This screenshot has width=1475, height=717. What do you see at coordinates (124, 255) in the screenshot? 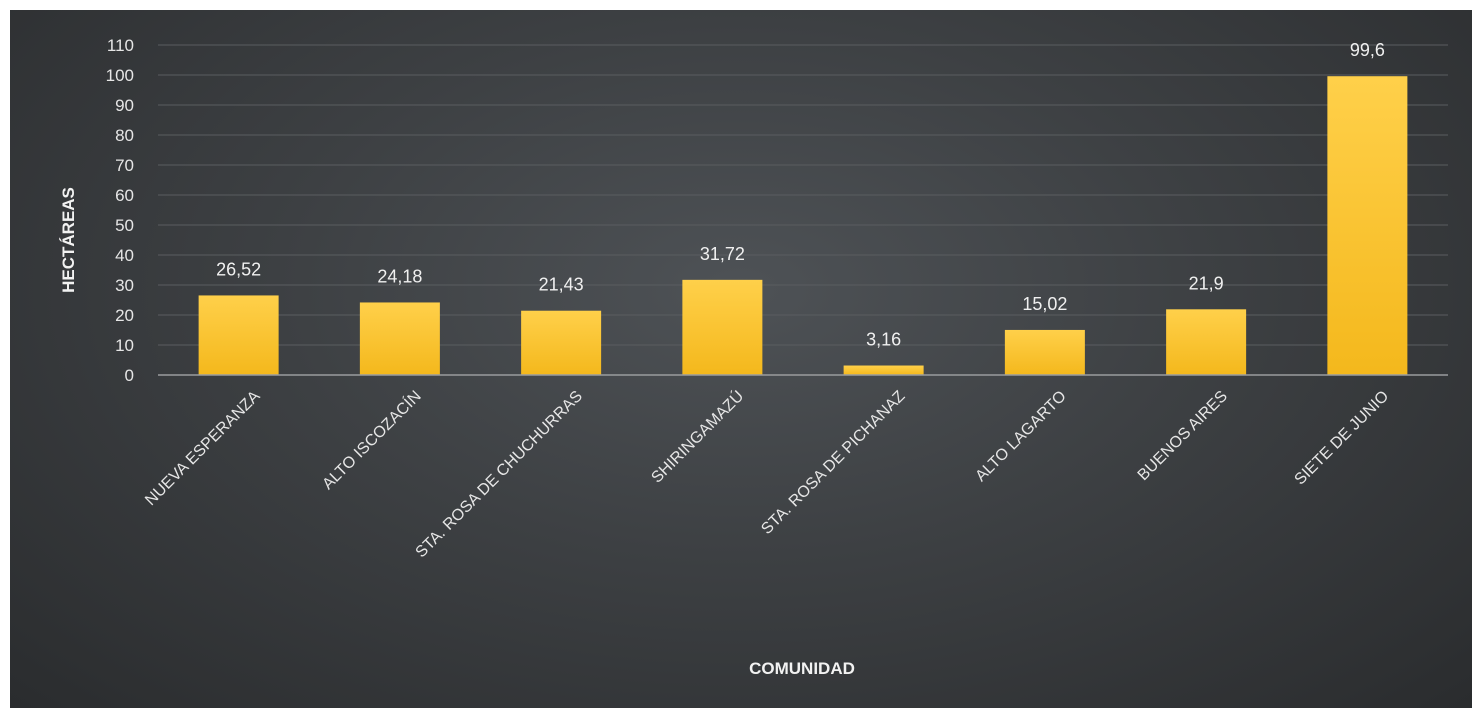
I see `y-tick-label: 40` at bounding box center [124, 255].